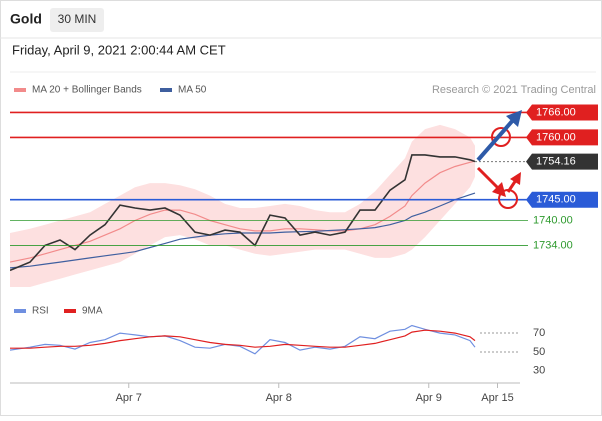  I want to click on x-tick-label: Apr 9, so click(429, 398).